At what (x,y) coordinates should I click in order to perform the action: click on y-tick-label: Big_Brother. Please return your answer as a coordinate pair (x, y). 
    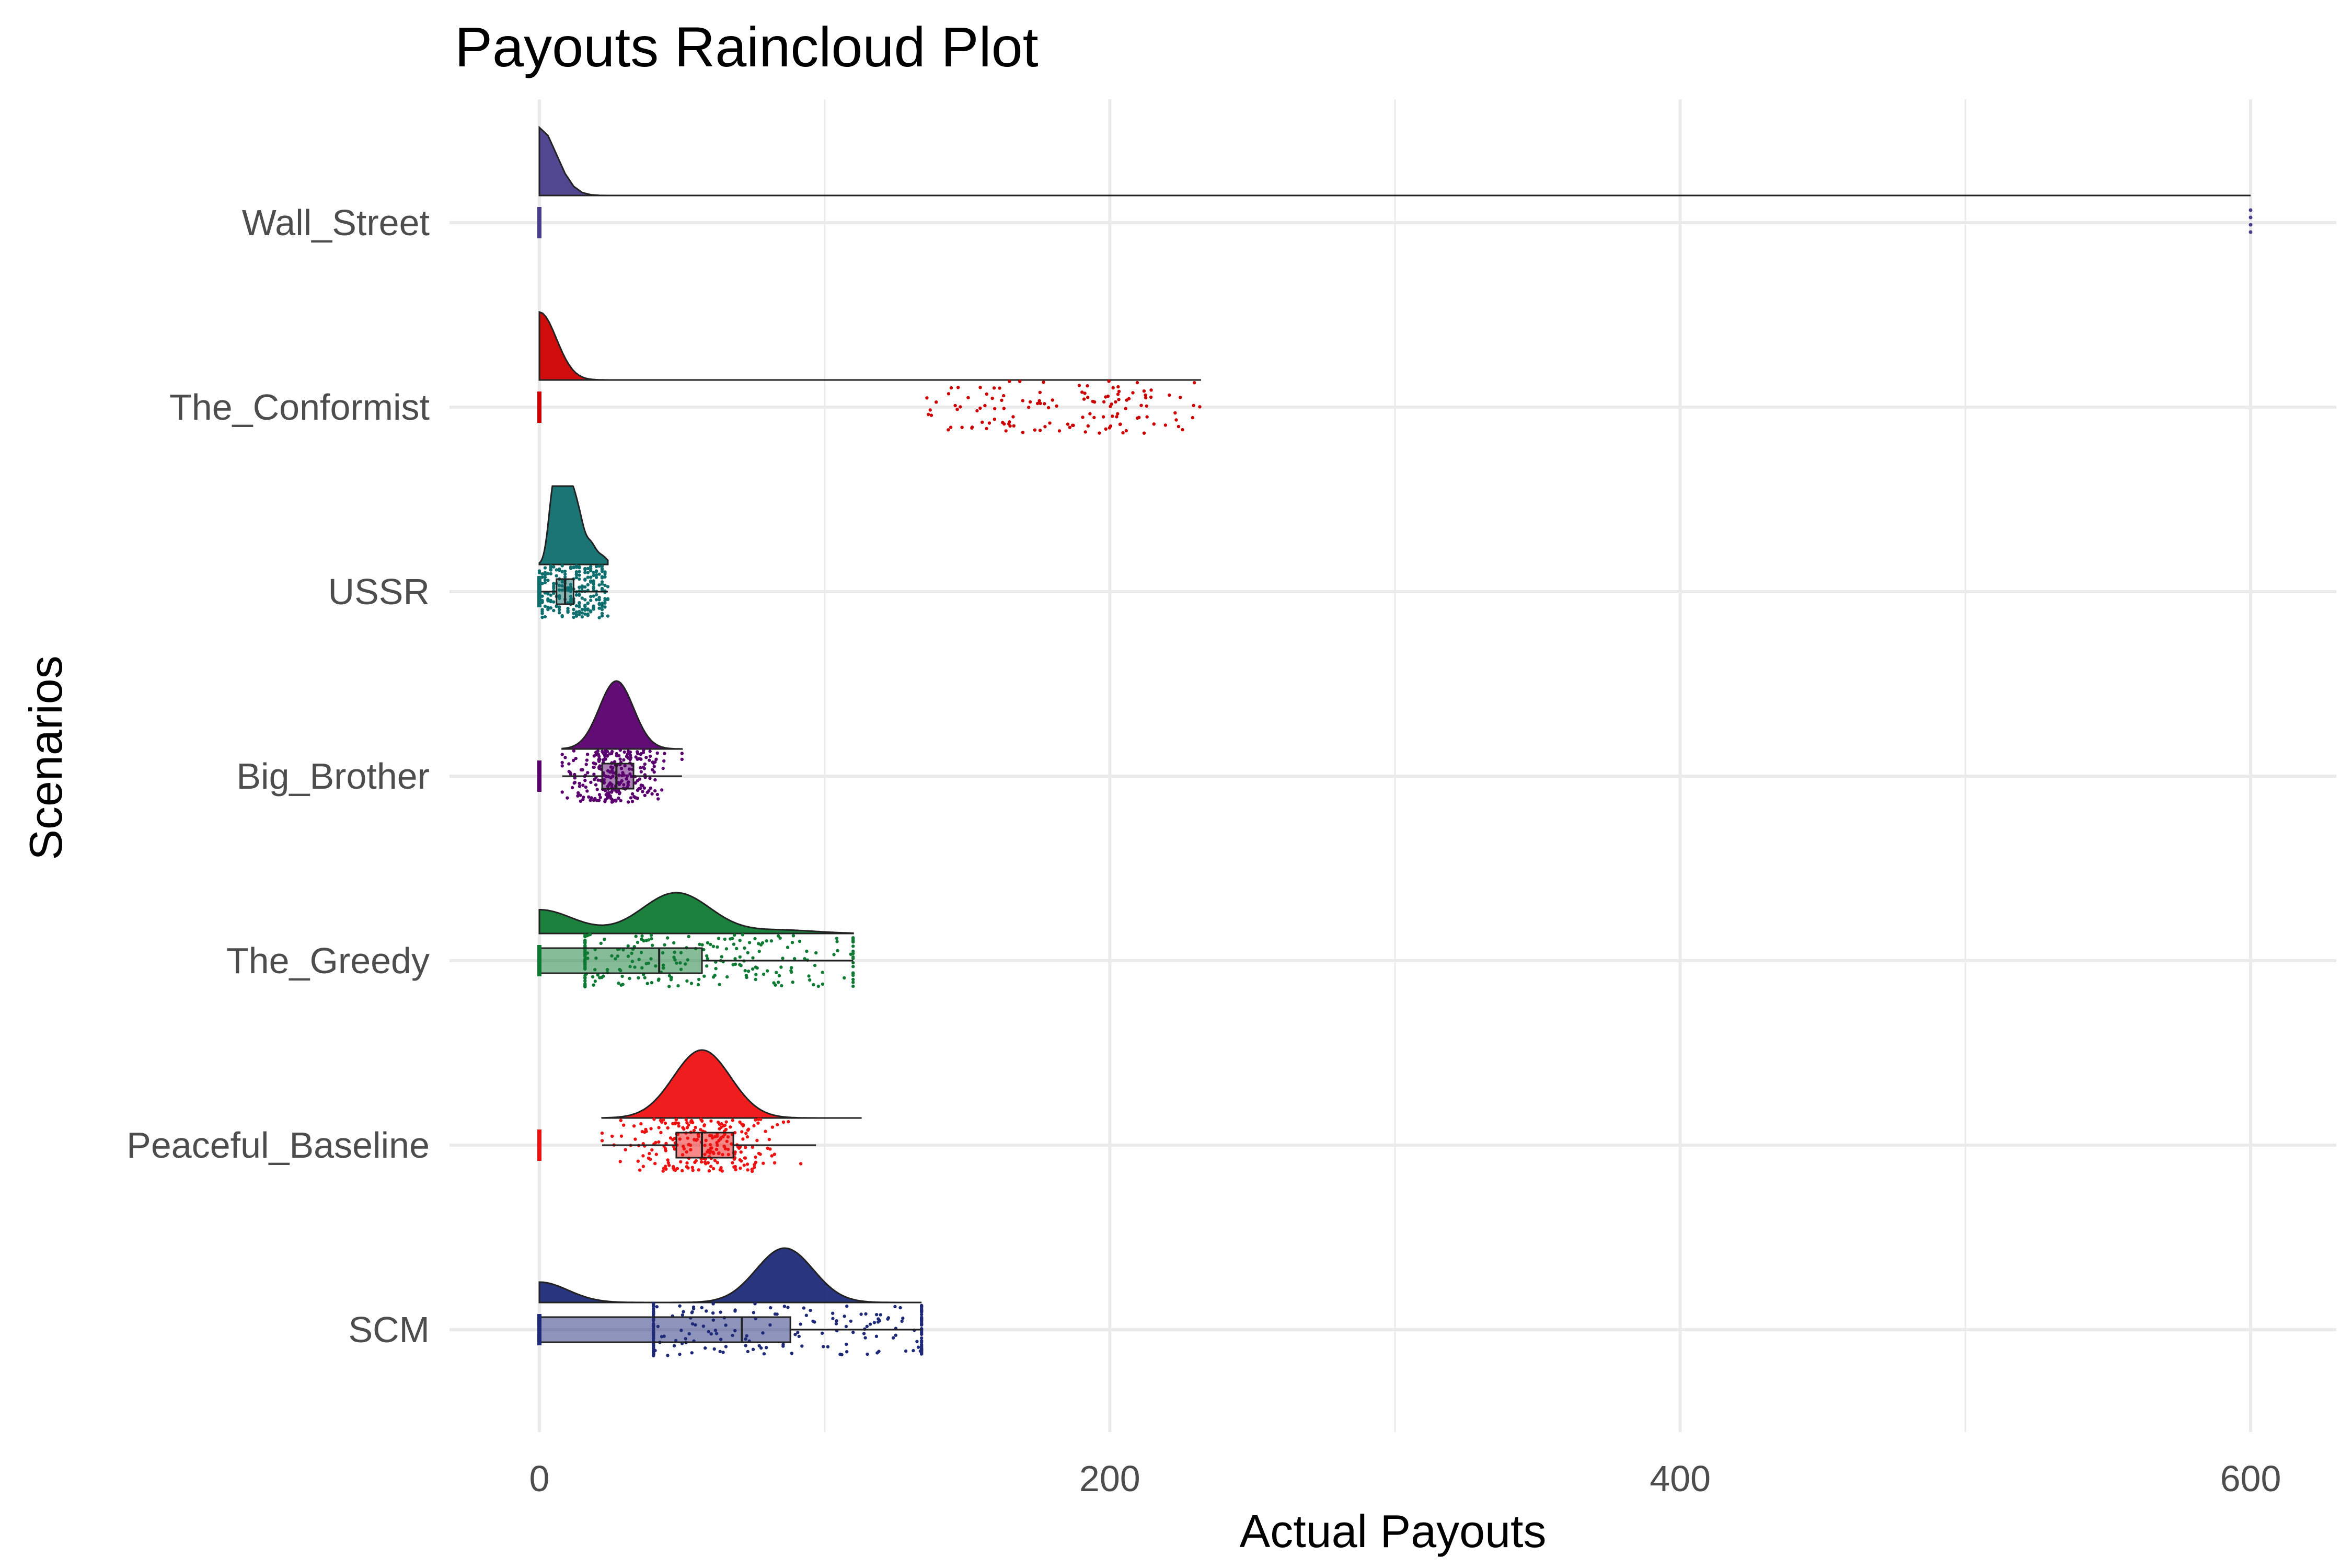
    Looking at the image, I should click on (333, 776).